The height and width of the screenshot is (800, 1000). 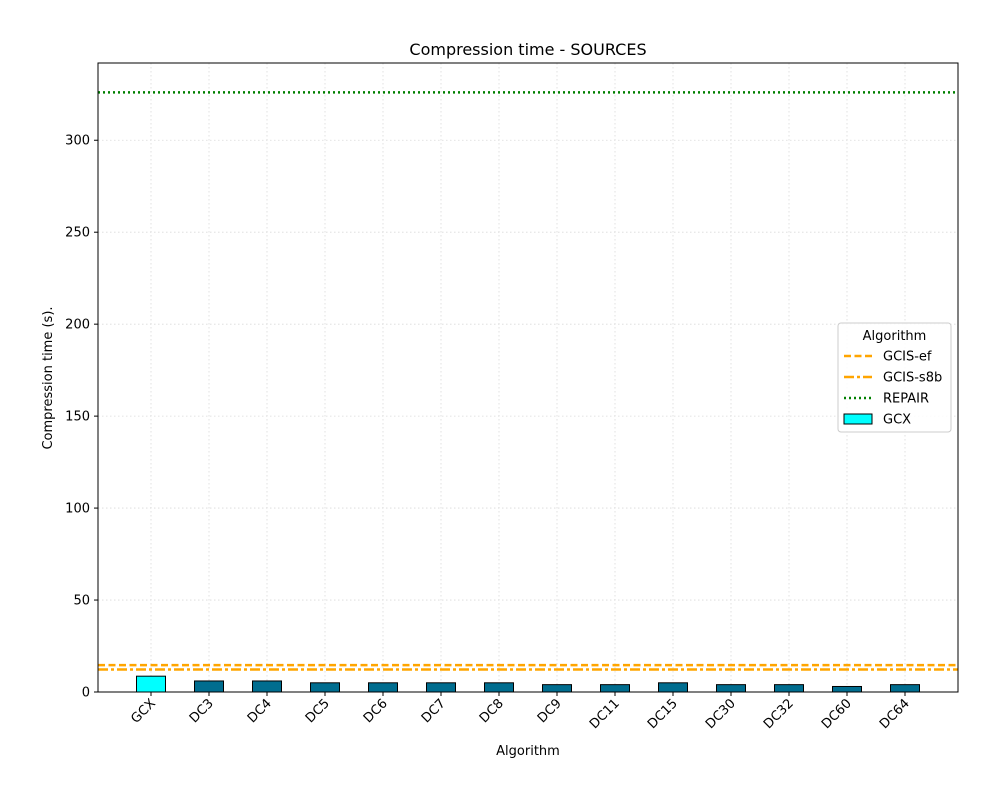 I want to click on y-tick-label: 250, so click(x=77, y=233).